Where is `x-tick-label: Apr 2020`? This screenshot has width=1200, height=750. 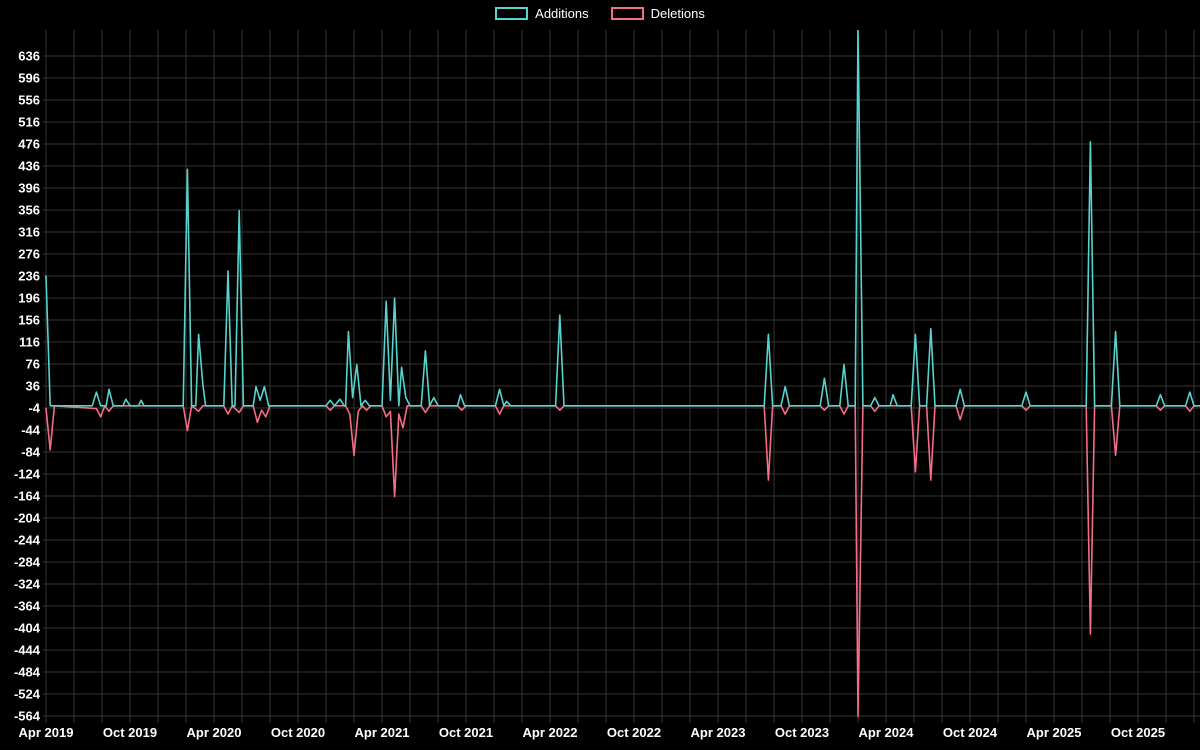 x-tick-label: Apr 2020 is located at coordinates (214, 732).